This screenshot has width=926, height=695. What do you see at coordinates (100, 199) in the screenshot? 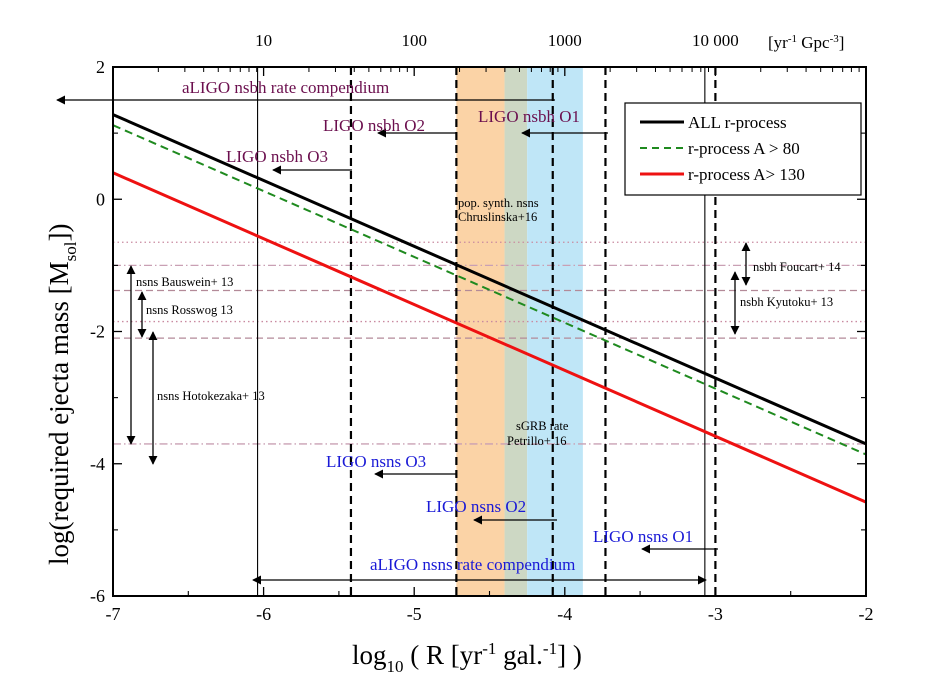
I see `y-tick-label-3: 0` at bounding box center [100, 199].